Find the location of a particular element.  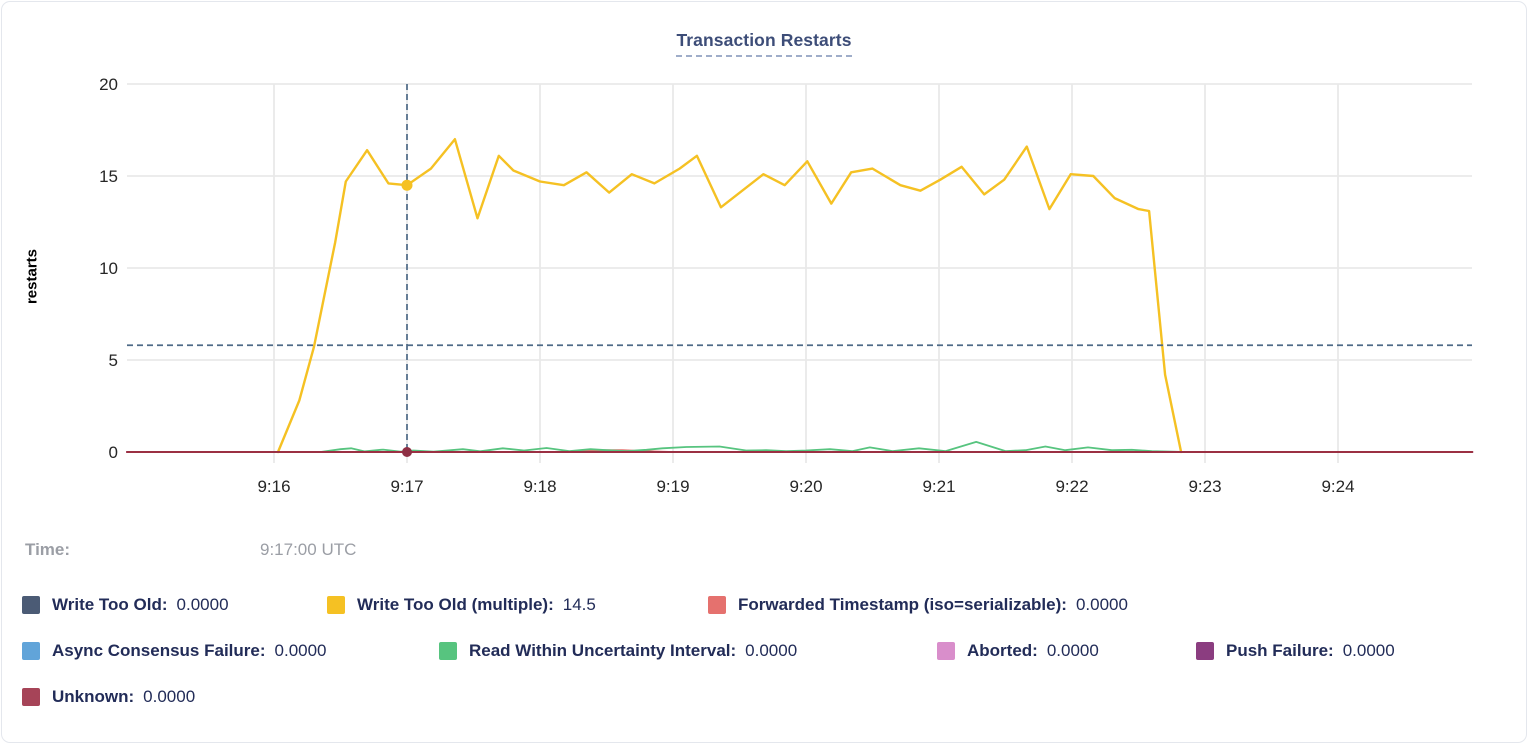

y-tick-label: 10 is located at coordinates (108, 268).